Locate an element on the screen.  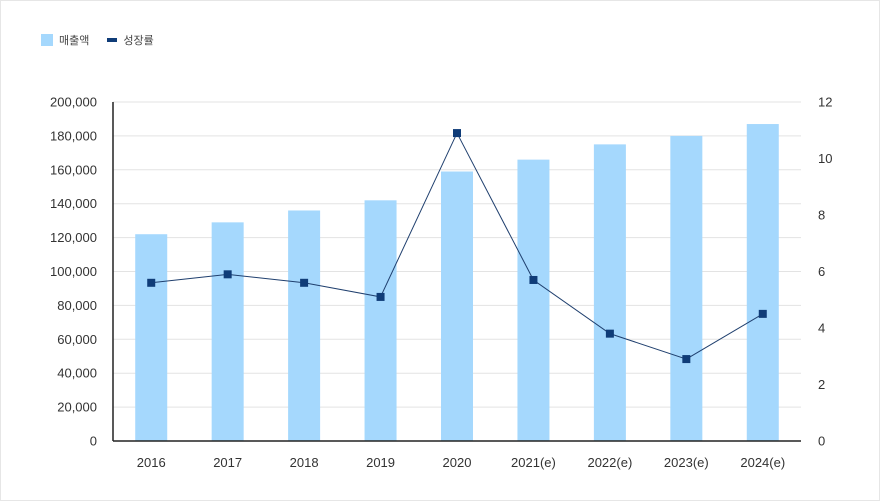
legend-item-sales: 매출액 is located at coordinates (65, 40).